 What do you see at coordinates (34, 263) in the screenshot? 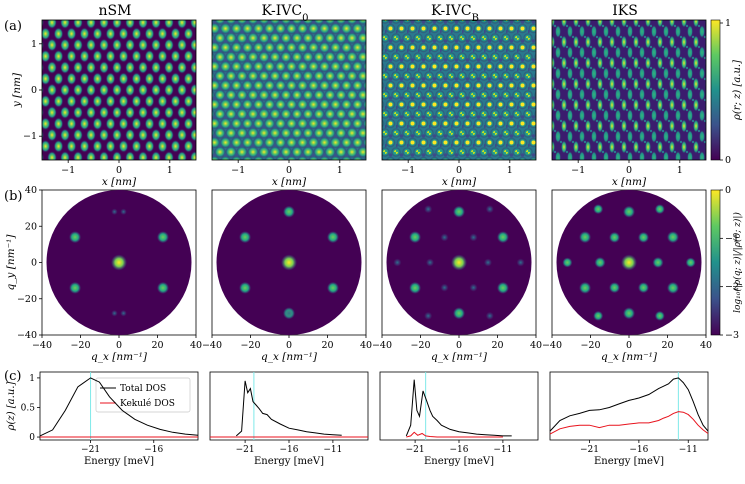
I see `y-tick-label: 0` at bounding box center [34, 263].